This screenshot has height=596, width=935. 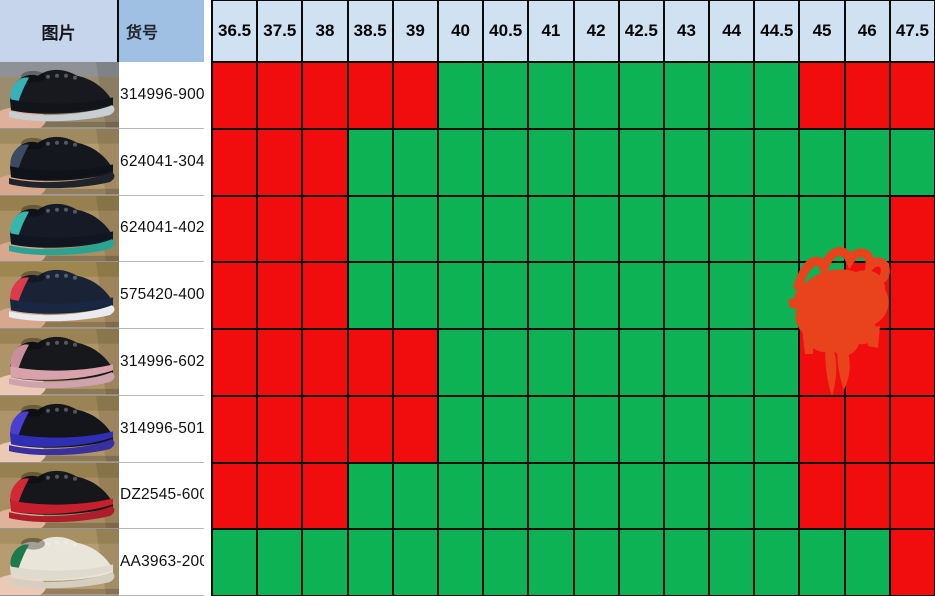 What do you see at coordinates (506, 31) in the screenshot?
I see `size-header-cell: 40.5` at bounding box center [506, 31].